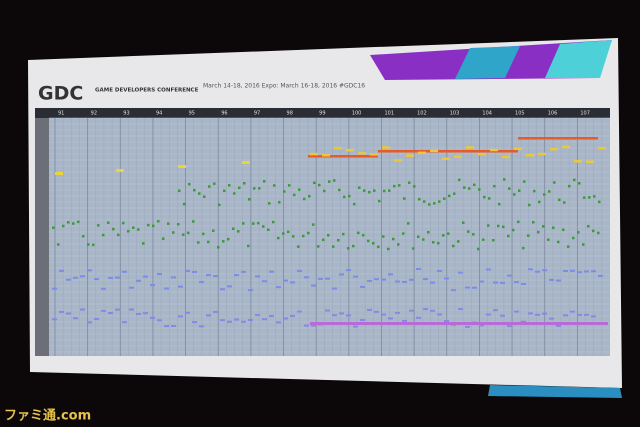 Image resolution: width=640 pixels, height=427 pixels. What do you see at coordinates (578, 59) in the screenshot?
I see `banner-decoration` at bounding box center [578, 59].